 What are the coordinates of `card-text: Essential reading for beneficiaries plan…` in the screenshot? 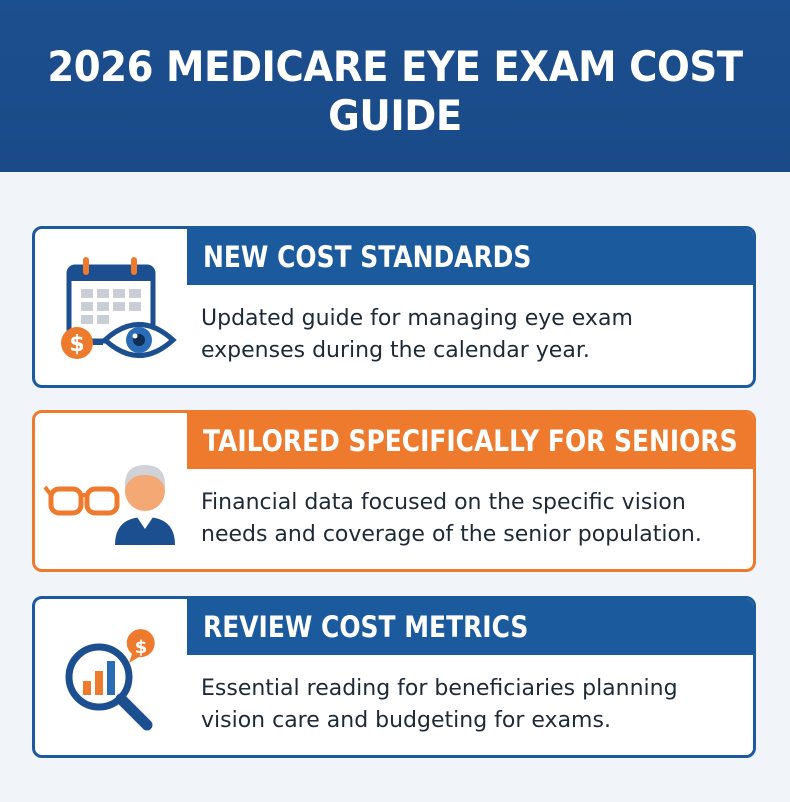 It's located at (439, 704).